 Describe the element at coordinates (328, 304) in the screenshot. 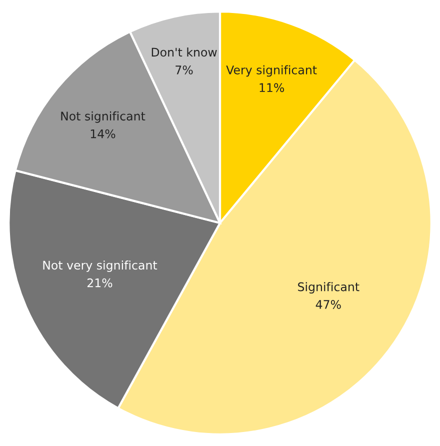

I see `data-label: 47%` at that location.